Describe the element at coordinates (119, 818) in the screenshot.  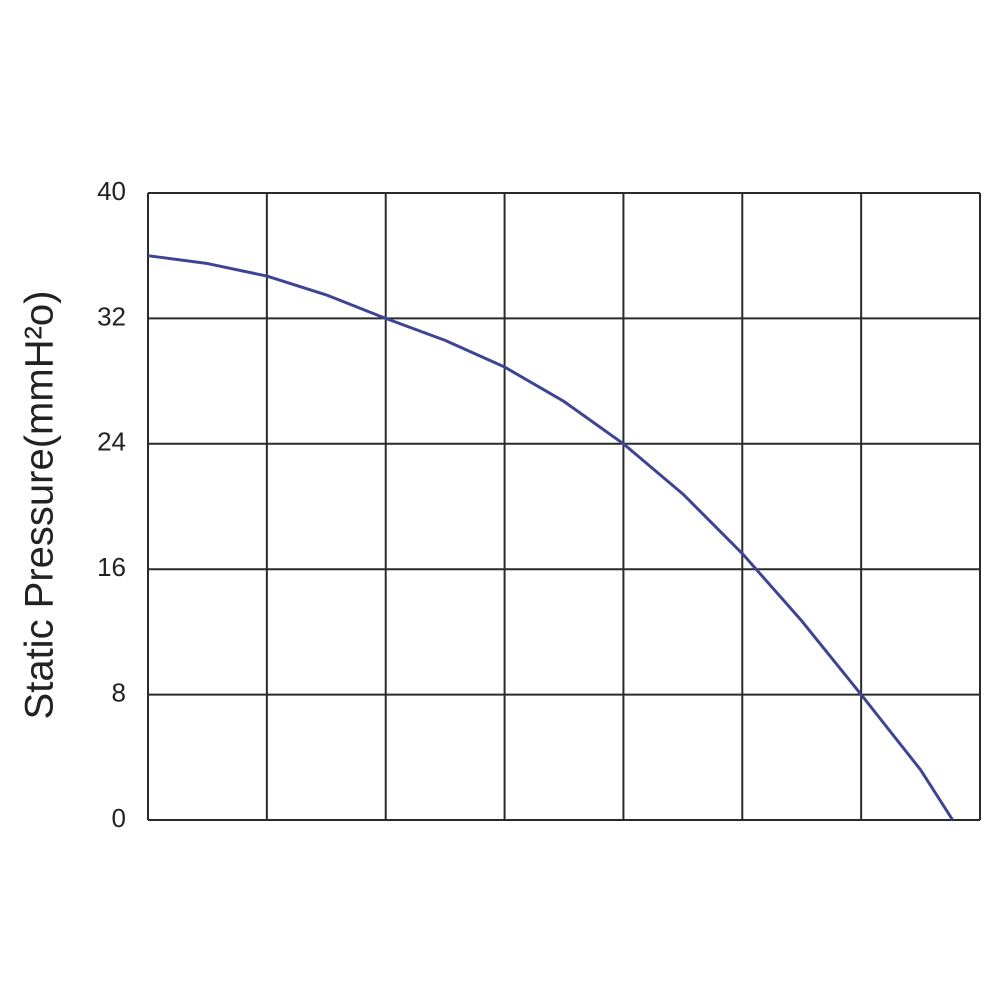
I see `y-tick-label: 0` at that location.